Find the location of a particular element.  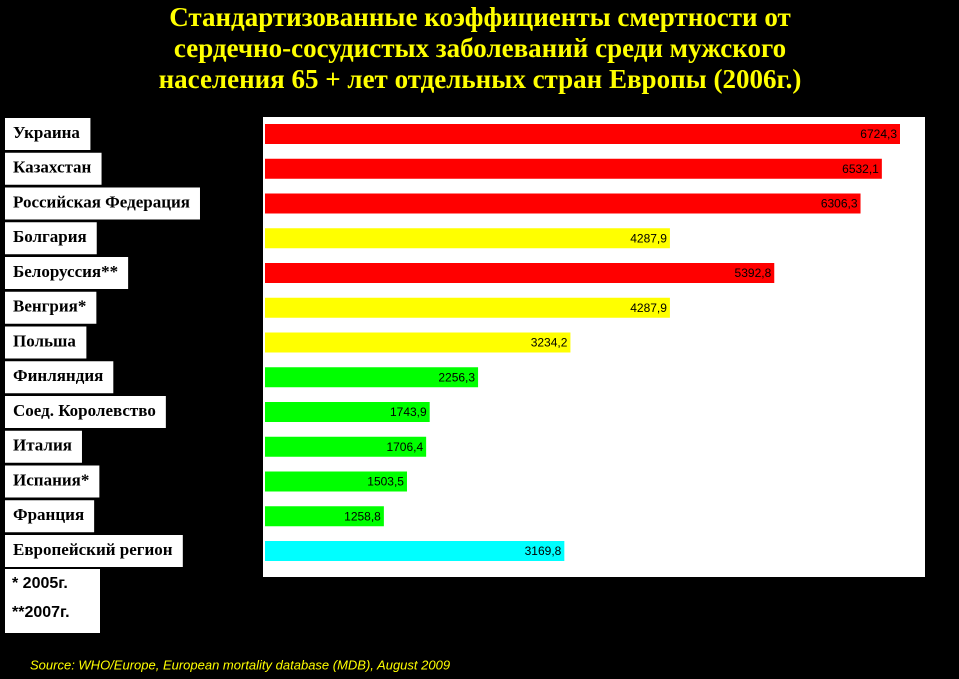

category-label: Испания* is located at coordinates (51, 479).